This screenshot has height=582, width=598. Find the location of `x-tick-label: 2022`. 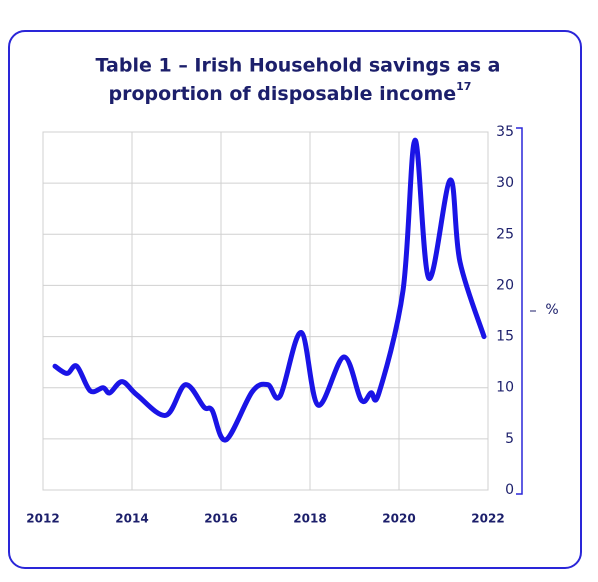

x-tick-label: 2022 is located at coordinates (487, 519).